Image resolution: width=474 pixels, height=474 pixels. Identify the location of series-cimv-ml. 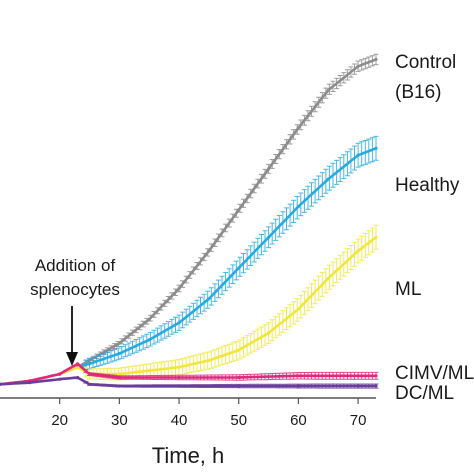
(189, 374).